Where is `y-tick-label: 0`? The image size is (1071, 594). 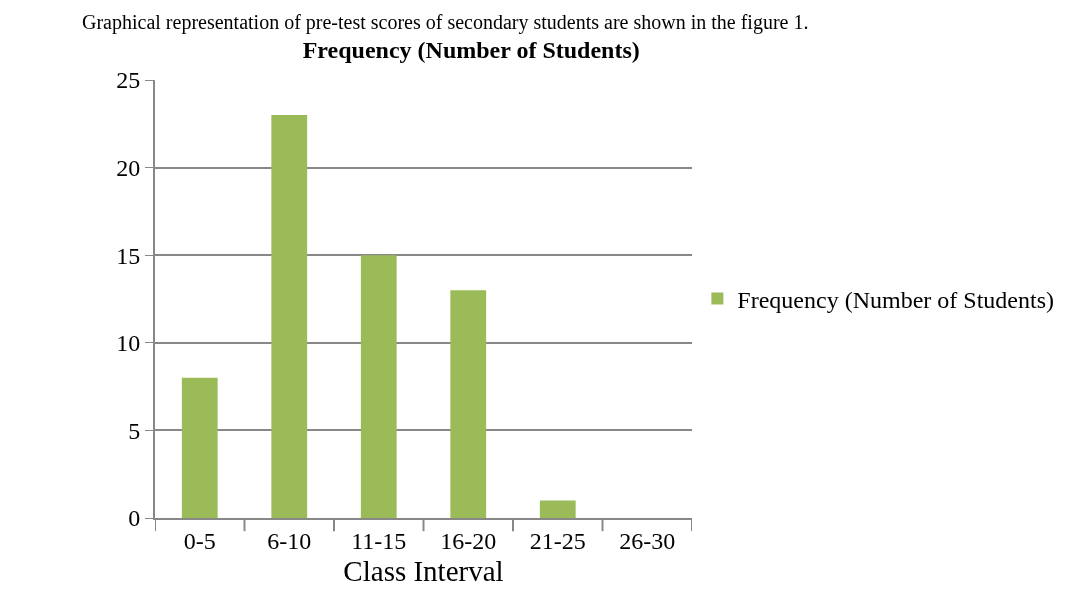 y-tick-label: 0 is located at coordinates (134, 518).